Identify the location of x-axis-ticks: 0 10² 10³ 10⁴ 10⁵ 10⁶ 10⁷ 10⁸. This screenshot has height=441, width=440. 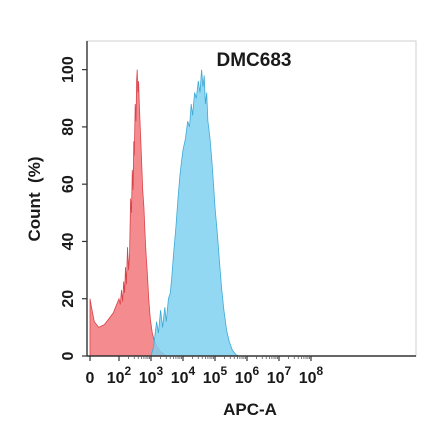
(205, 371).